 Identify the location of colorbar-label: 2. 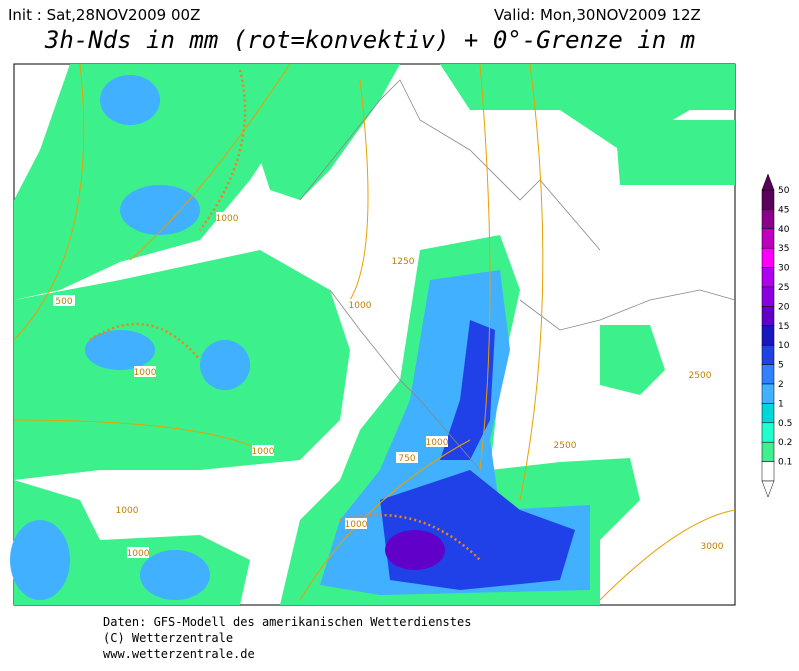
(781, 385).